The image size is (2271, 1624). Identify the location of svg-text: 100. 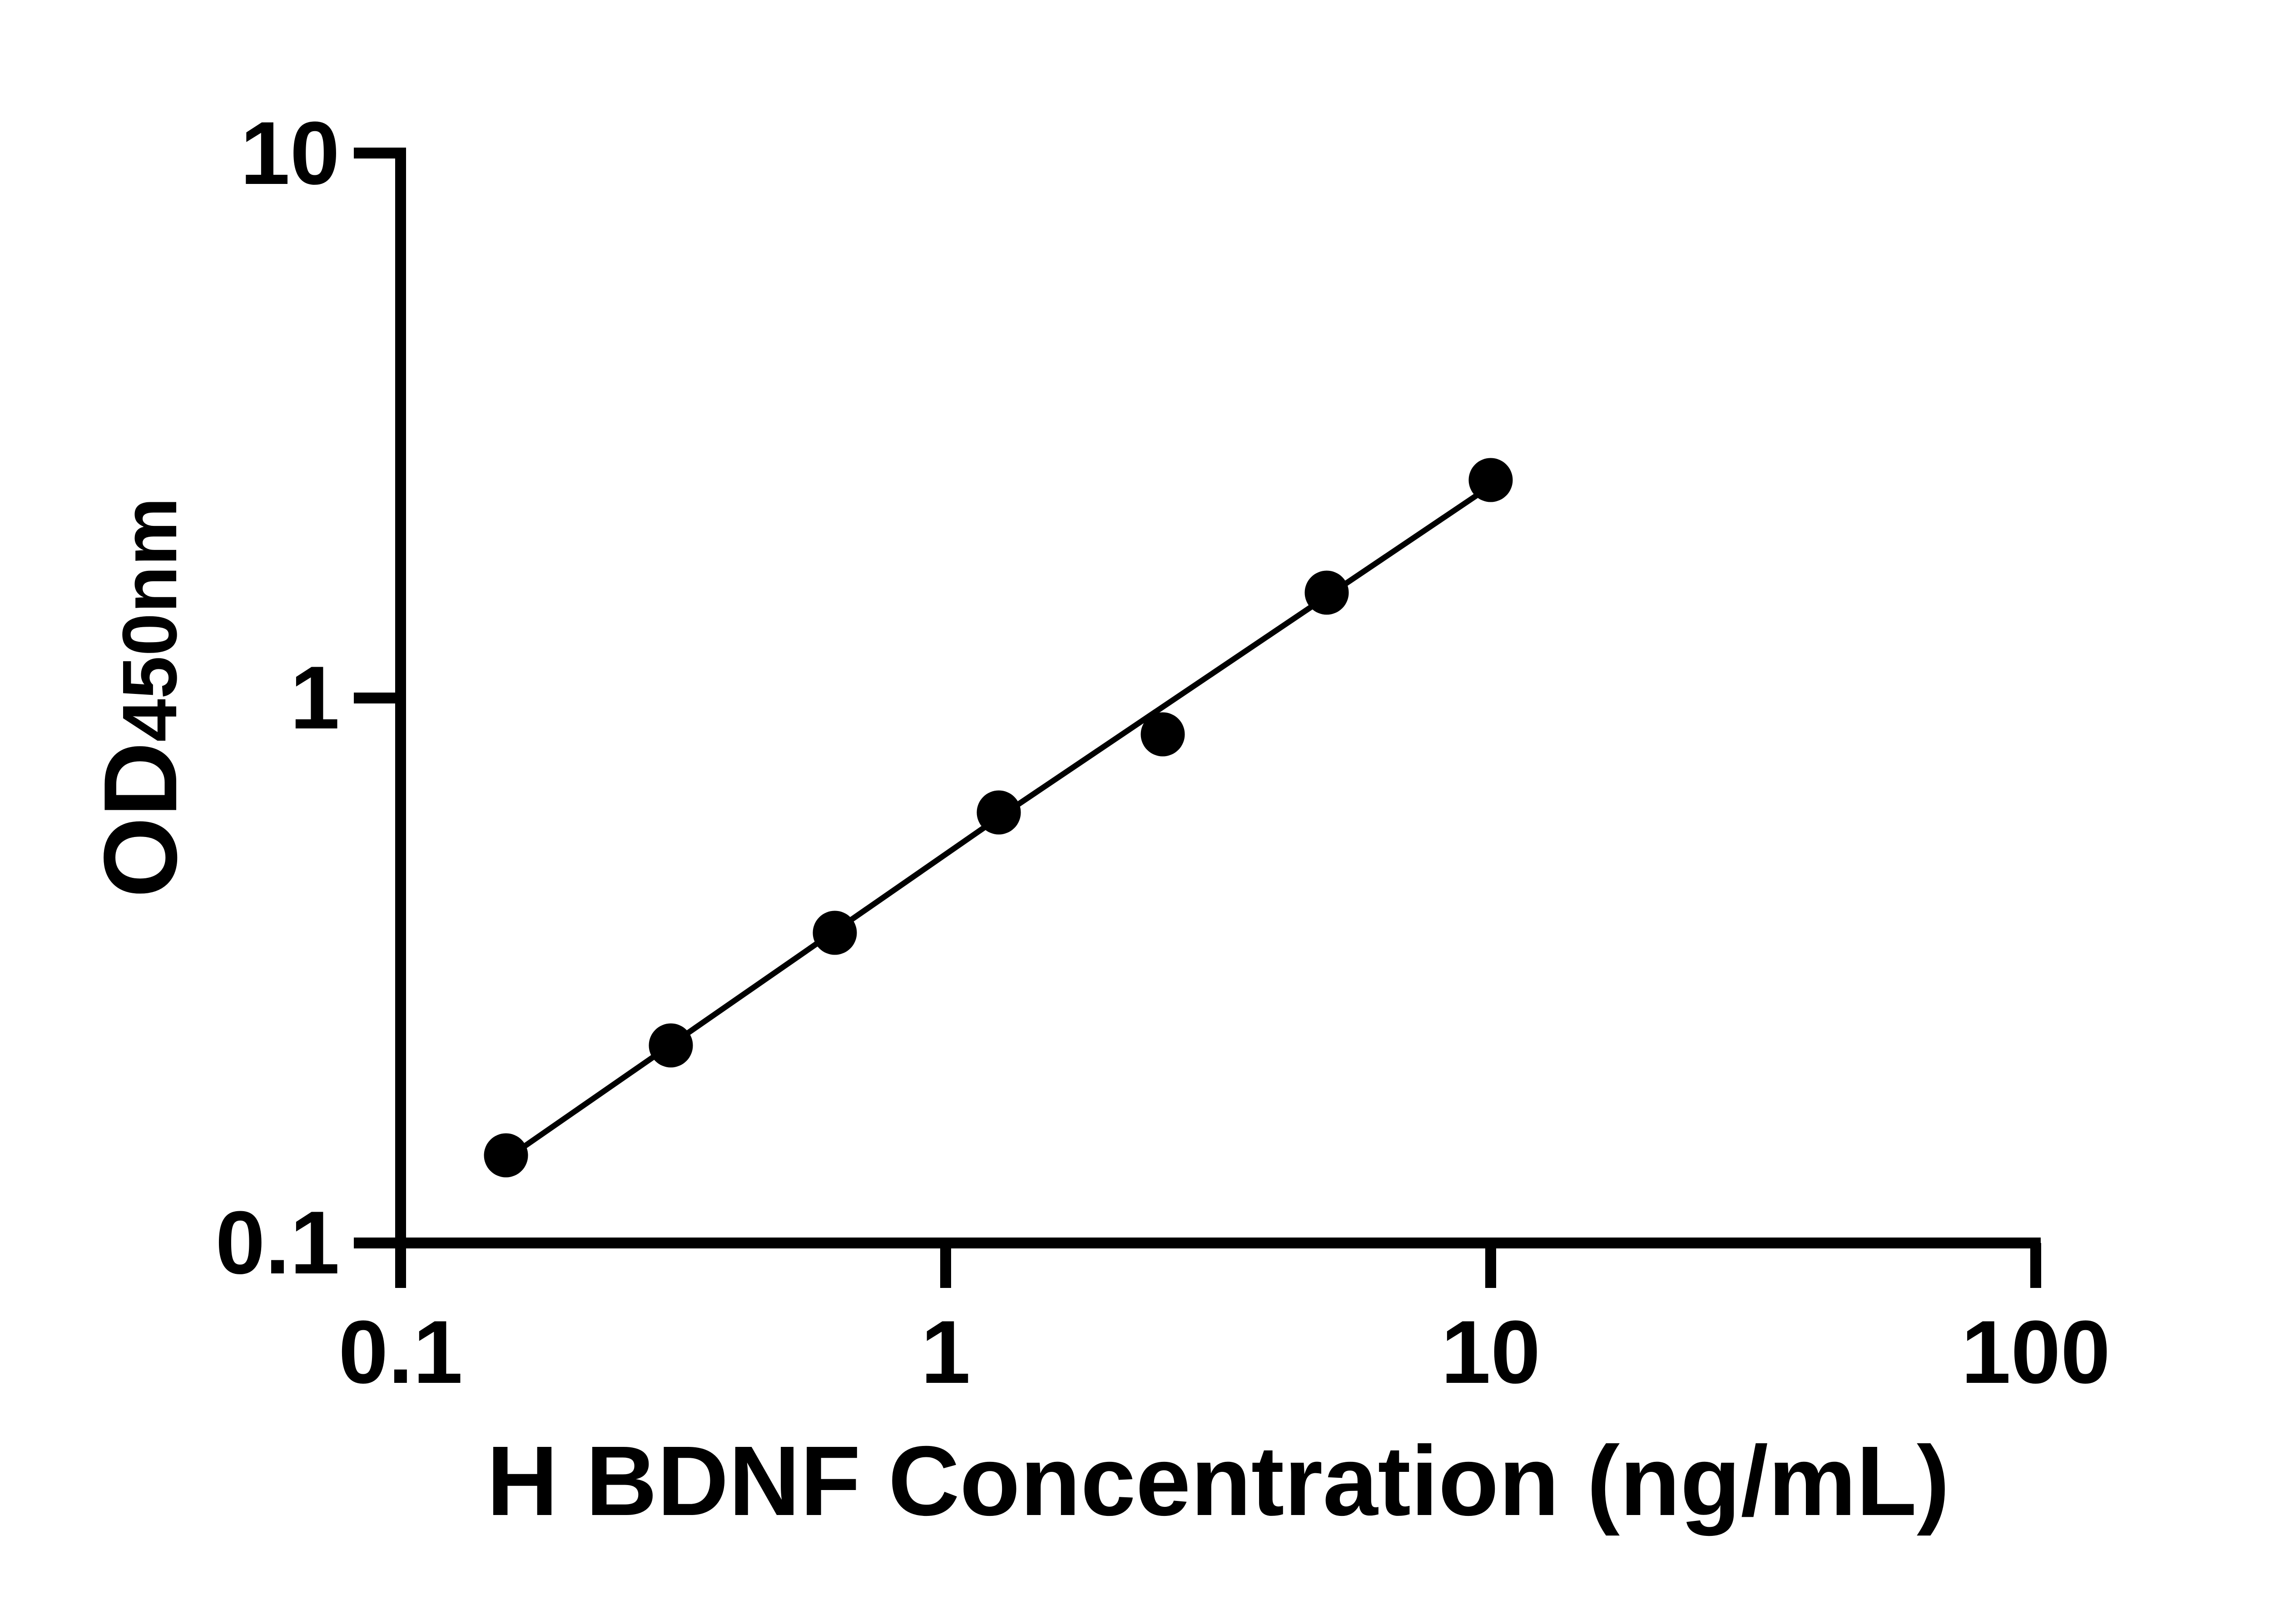
(2036, 1352).